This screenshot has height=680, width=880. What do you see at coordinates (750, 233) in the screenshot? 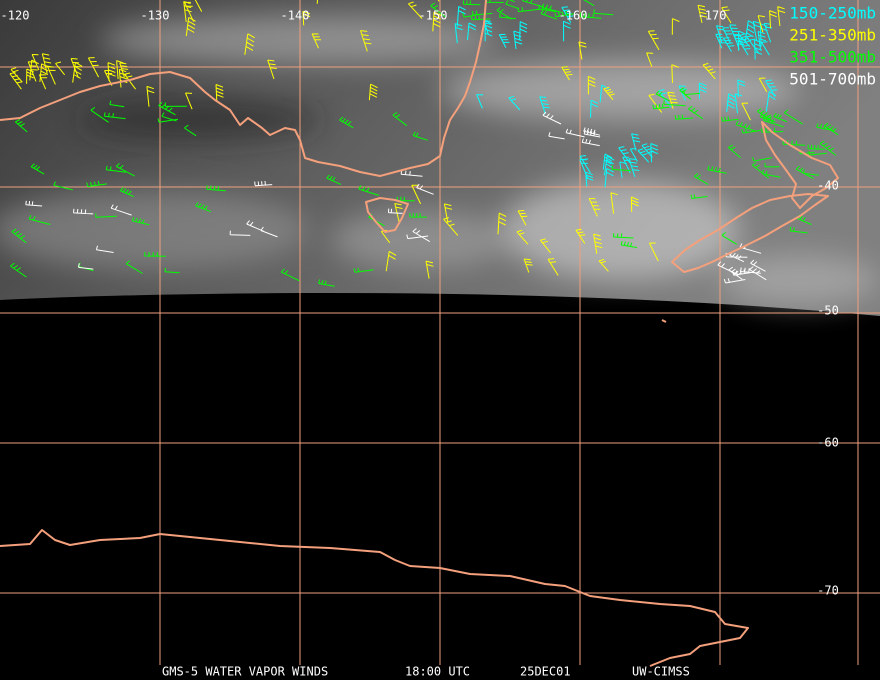
I see `new-zealand-south-coast` at bounding box center [750, 233].